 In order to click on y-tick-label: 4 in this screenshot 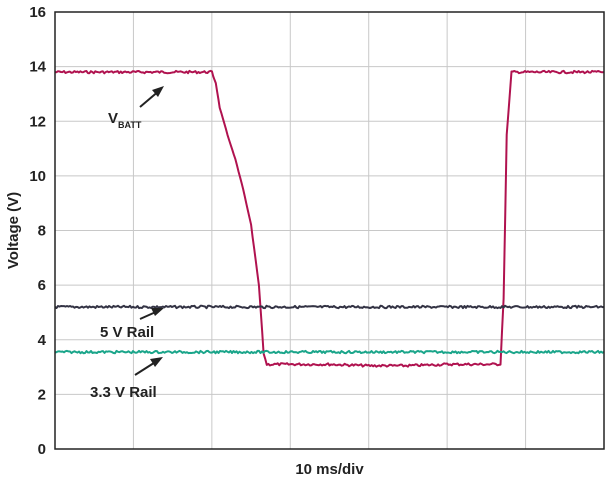, I will do `click(42, 340)`.